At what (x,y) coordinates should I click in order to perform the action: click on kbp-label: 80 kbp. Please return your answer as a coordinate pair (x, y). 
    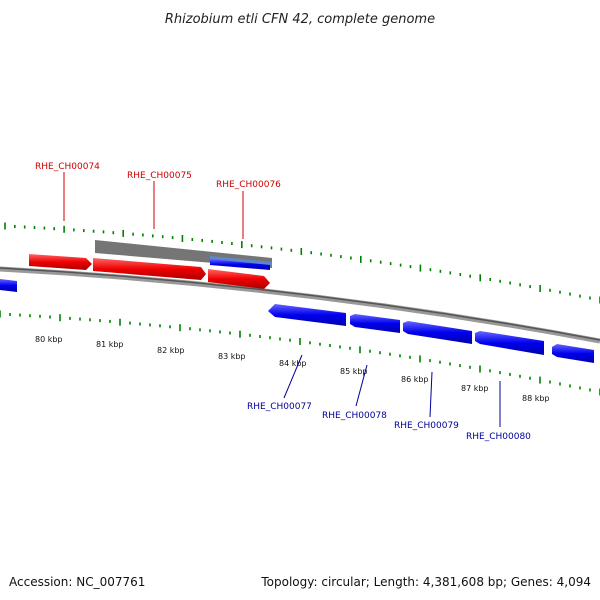
    Looking at the image, I should click on (49, 339).